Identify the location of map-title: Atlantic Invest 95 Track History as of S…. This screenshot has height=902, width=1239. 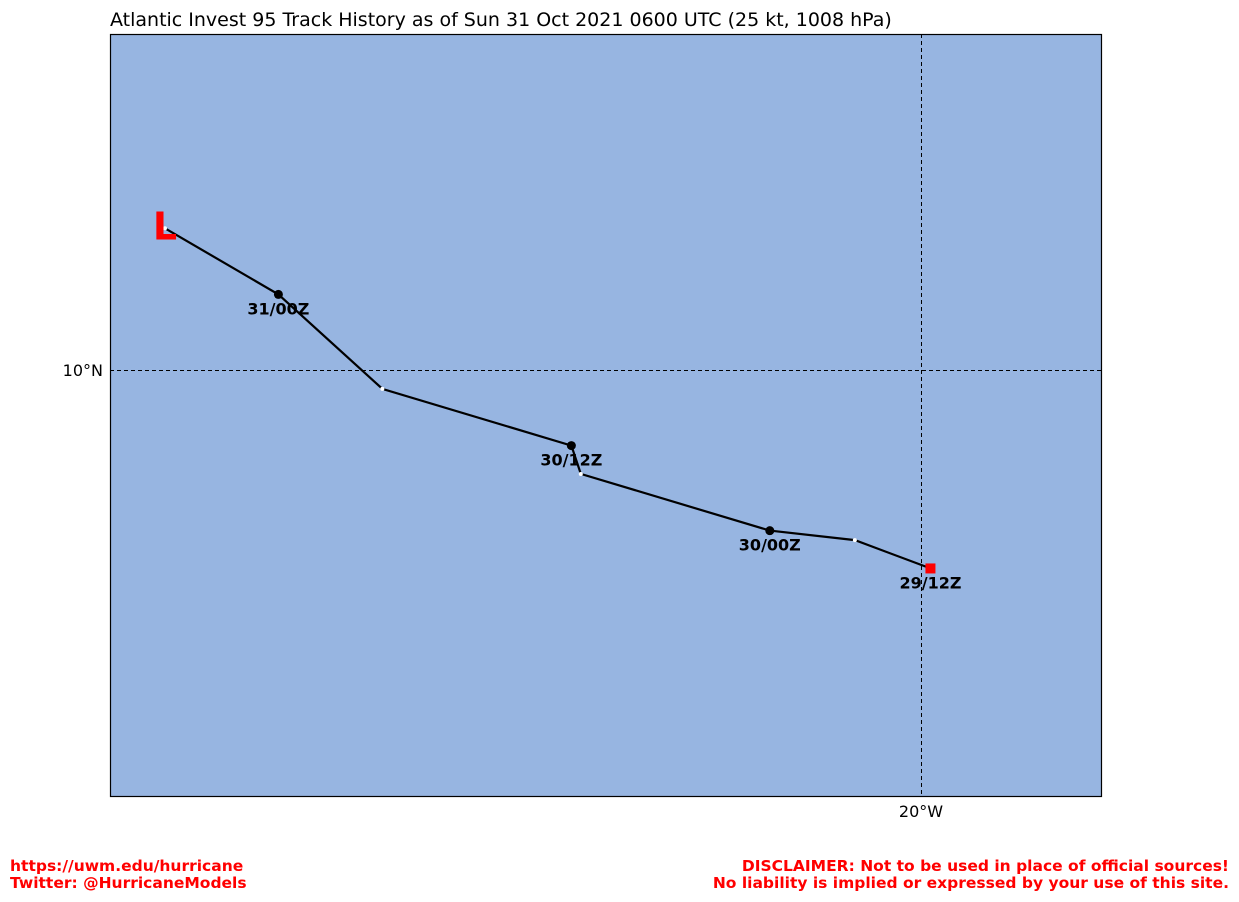
(501, 20).